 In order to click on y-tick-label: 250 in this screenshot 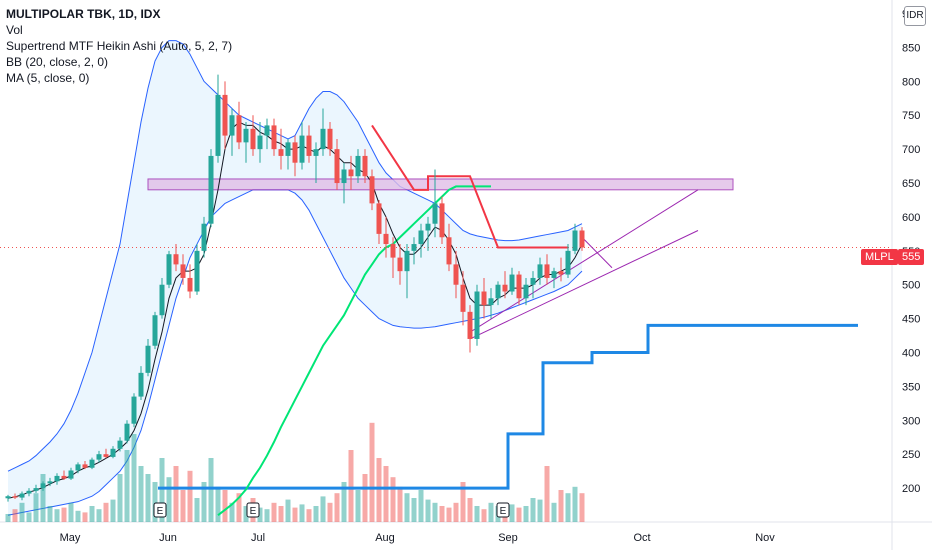, I will do `click(911, 455)`.